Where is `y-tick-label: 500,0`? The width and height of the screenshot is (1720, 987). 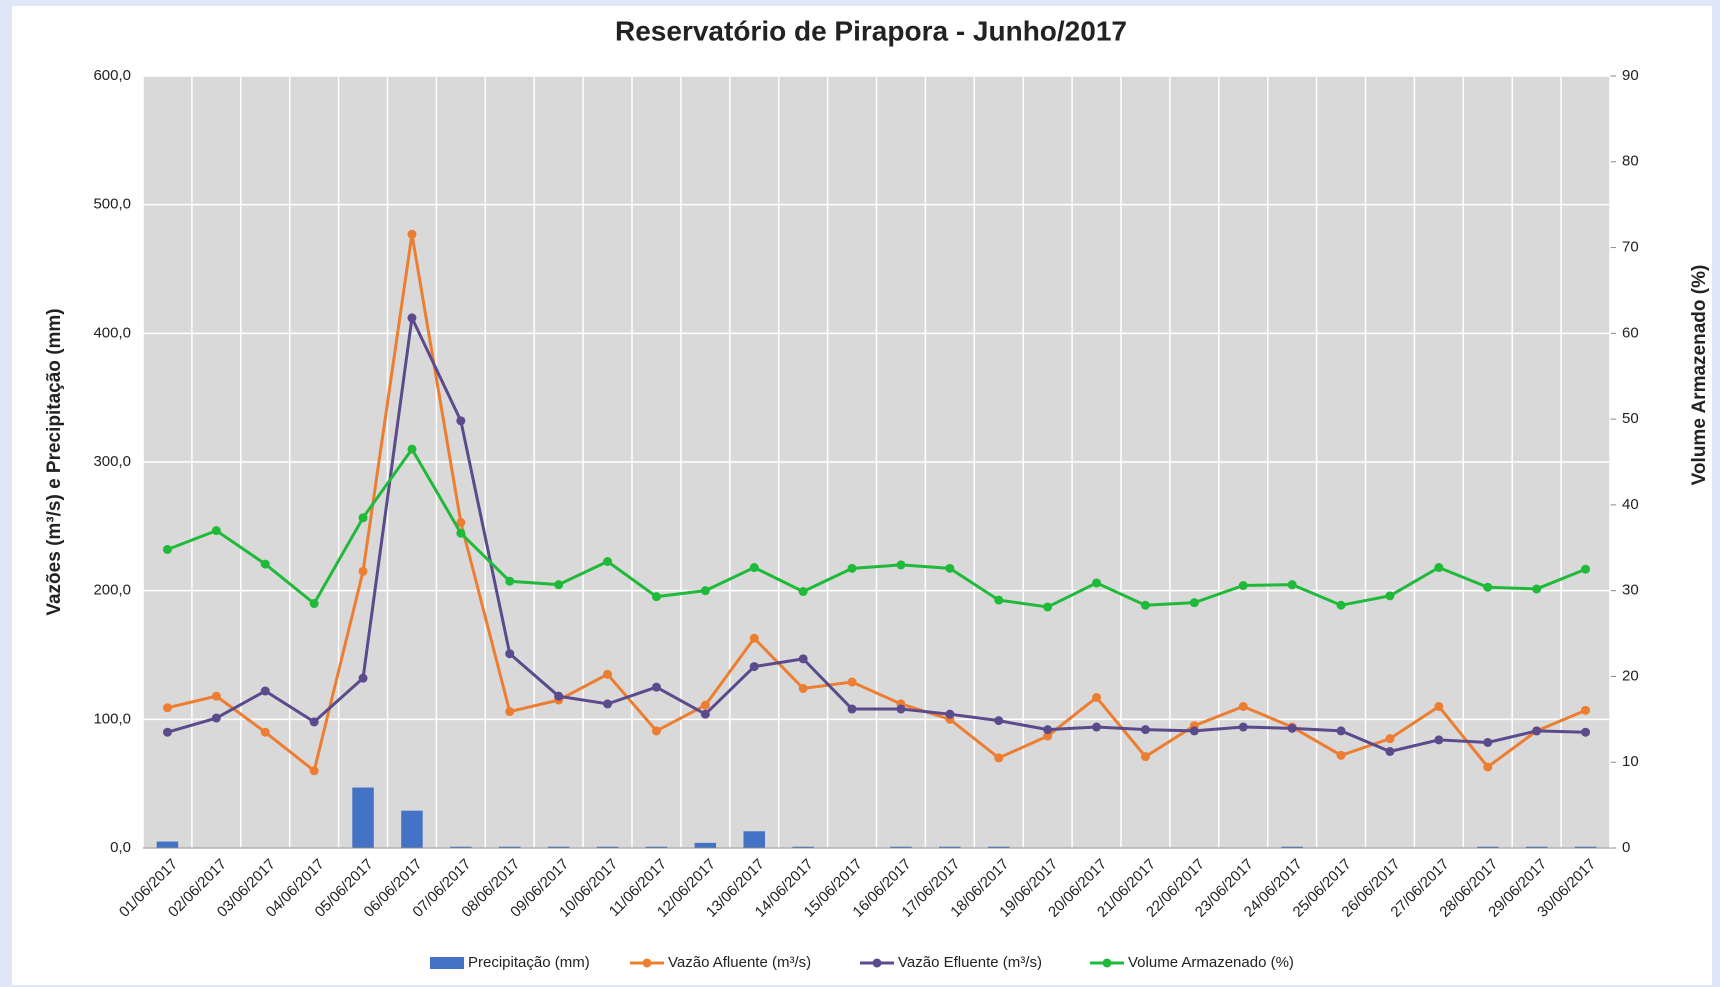 y-tick-label: 500,0 is located at coordinates (112, 204).